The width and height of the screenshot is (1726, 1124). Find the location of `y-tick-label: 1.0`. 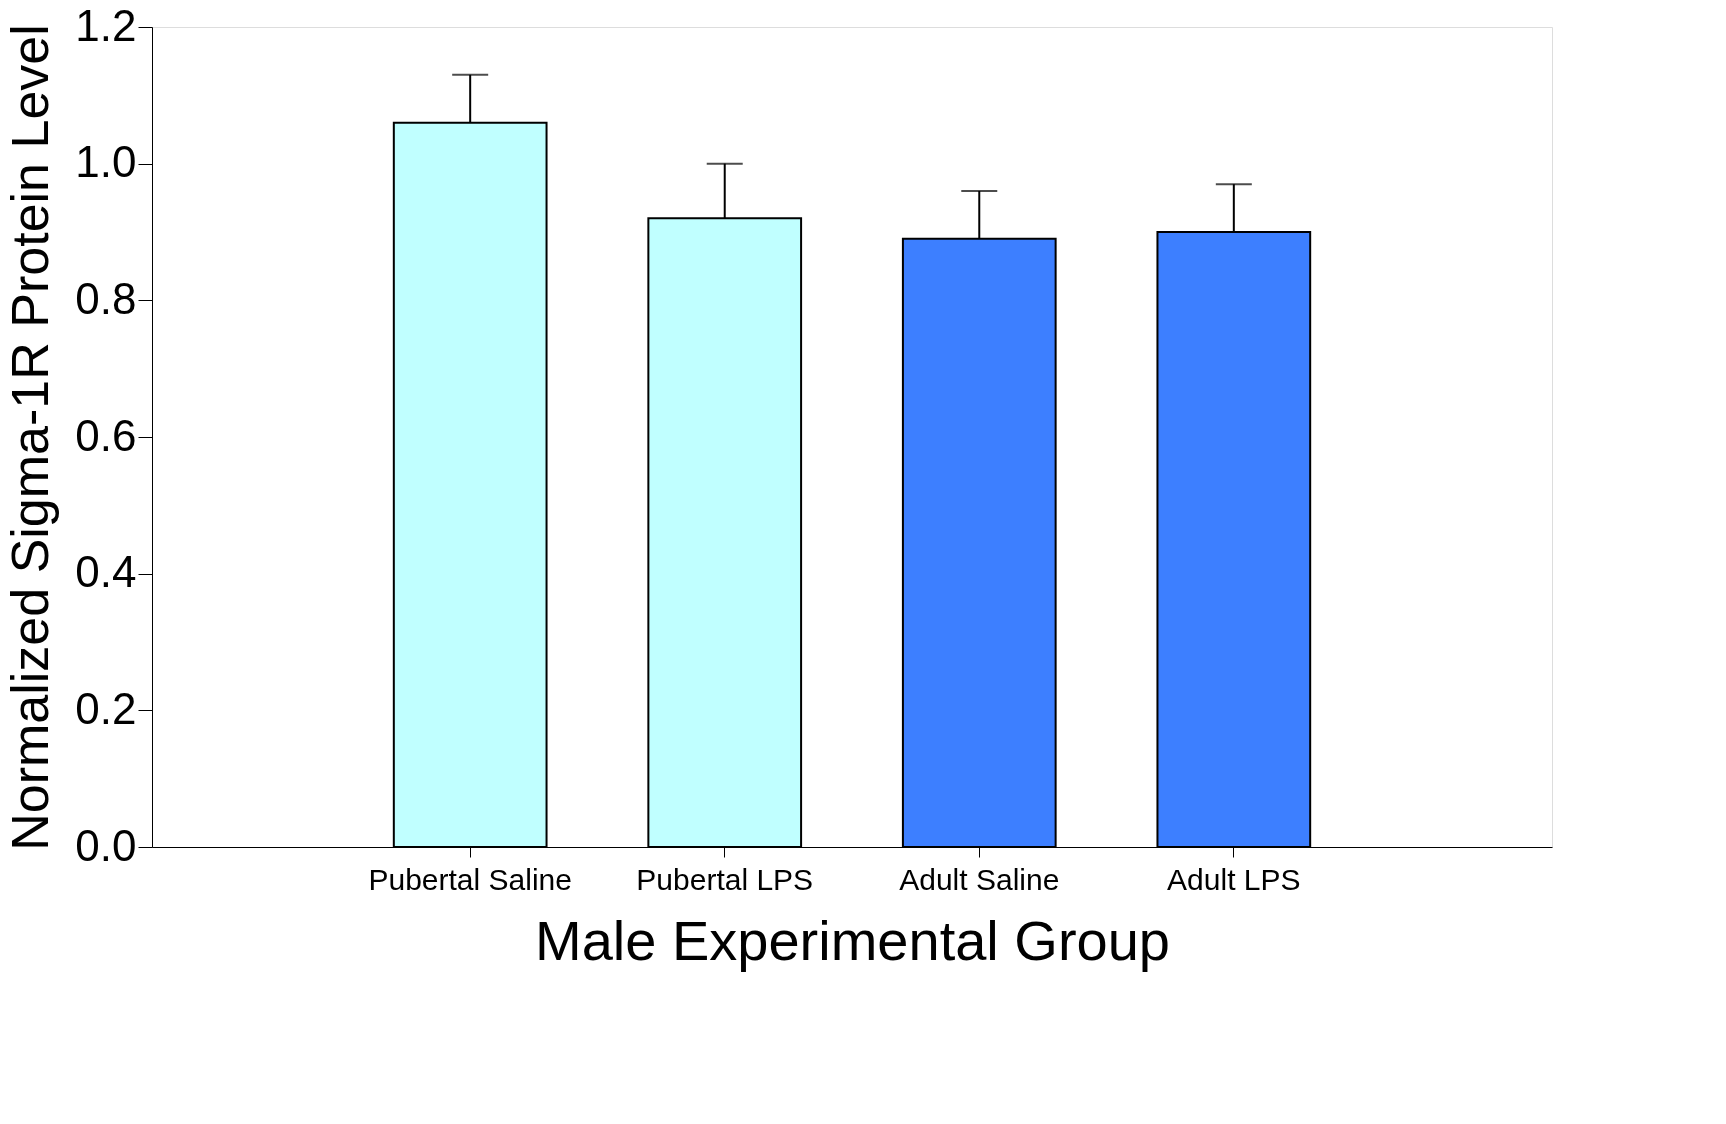

y-tick-label: 1.0 is located at coordinates (106, 162).